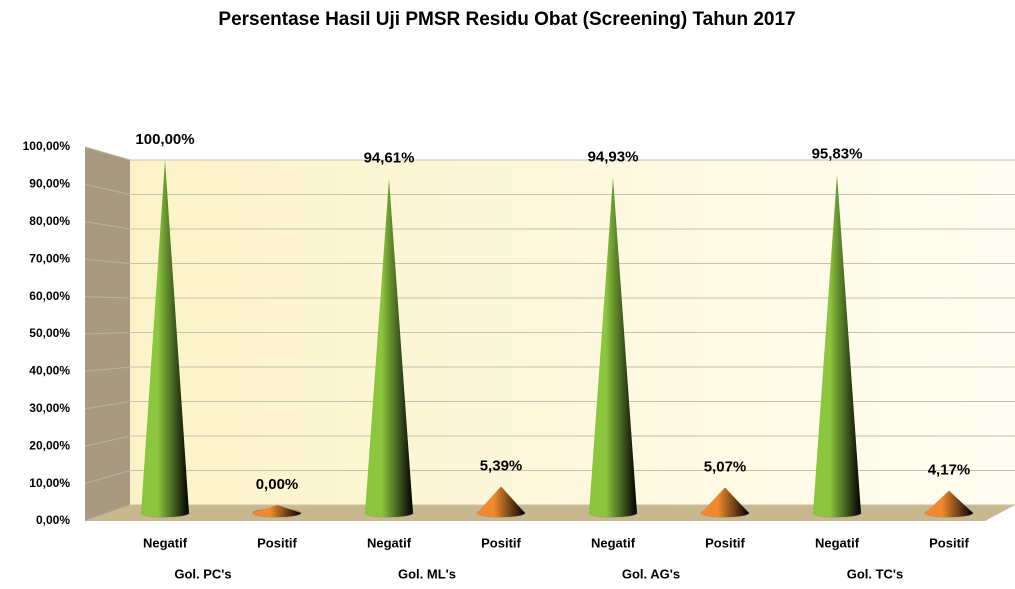  Describe the element at coordinates (49, 258) in the screenshot. I see `y-tick-label: 70,00%` at that location.